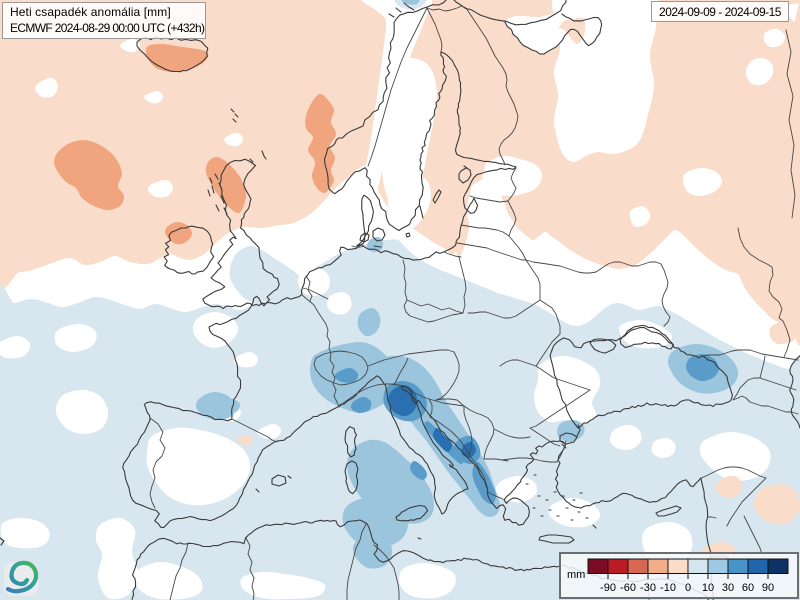  Describe the element at coordinates (608, 588) in the screenshot. I see `svg-text: -90` at that location.